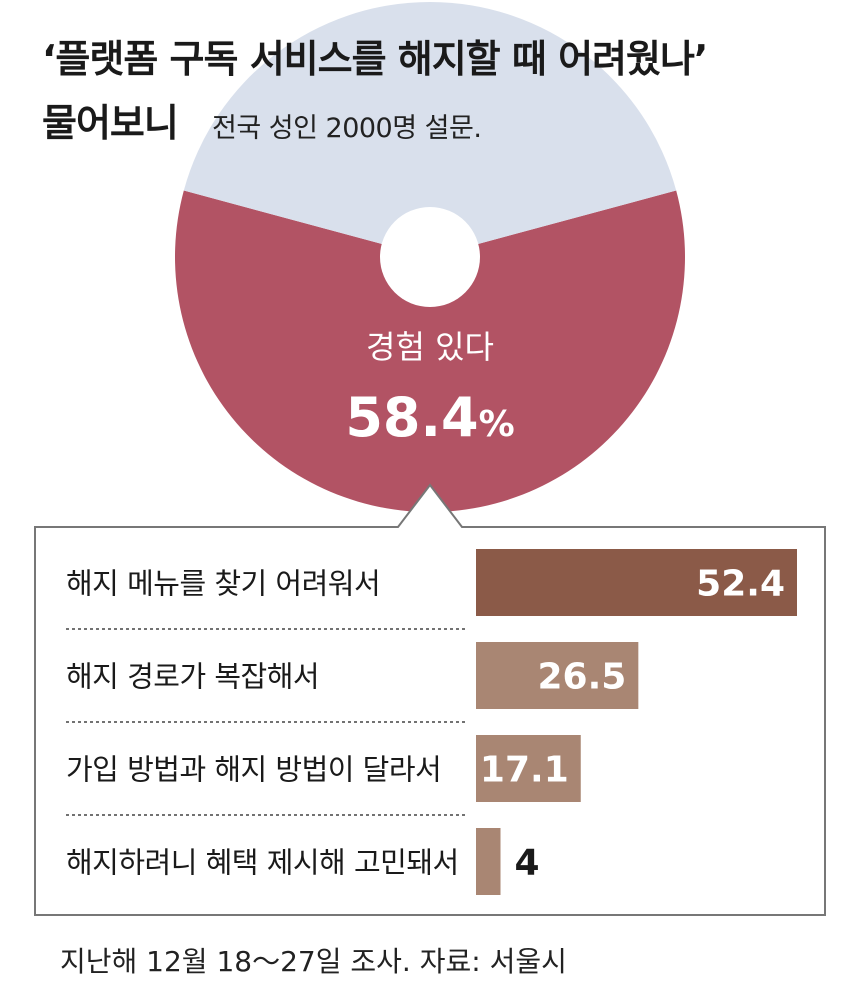 This screenshot has width=860, height=995. I want to click on chart-title: ‘플랫폼 구독 서비스를 해지할 때 어려웠나’, so click(375, 59).